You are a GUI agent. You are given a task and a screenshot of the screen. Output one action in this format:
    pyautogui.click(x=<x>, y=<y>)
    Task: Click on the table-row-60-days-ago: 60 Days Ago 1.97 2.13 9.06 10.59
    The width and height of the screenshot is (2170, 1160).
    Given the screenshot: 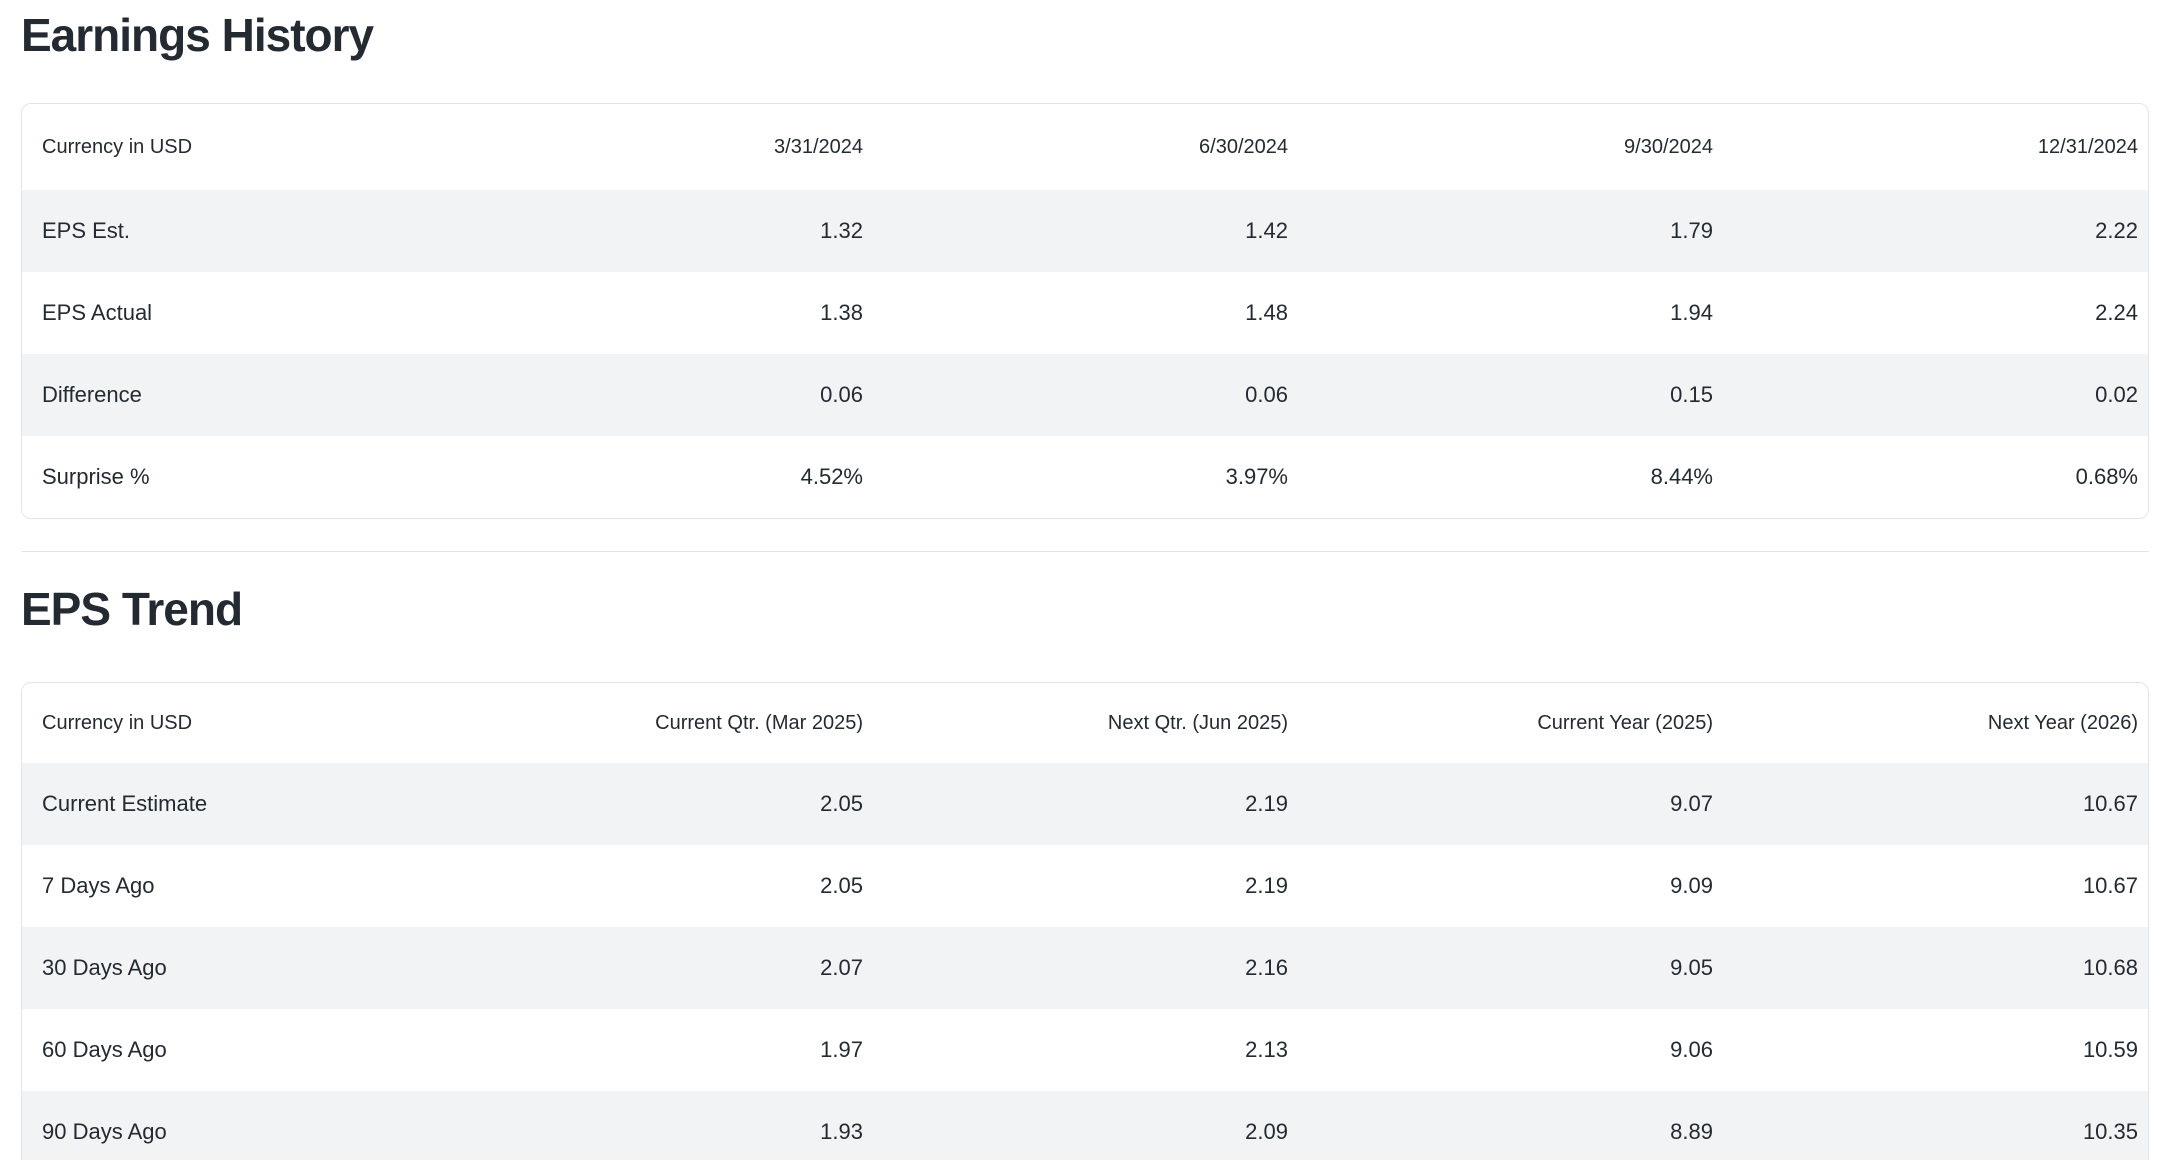 What is the action you would take?
    pyautogui.click(x=1085, y=1050)
    